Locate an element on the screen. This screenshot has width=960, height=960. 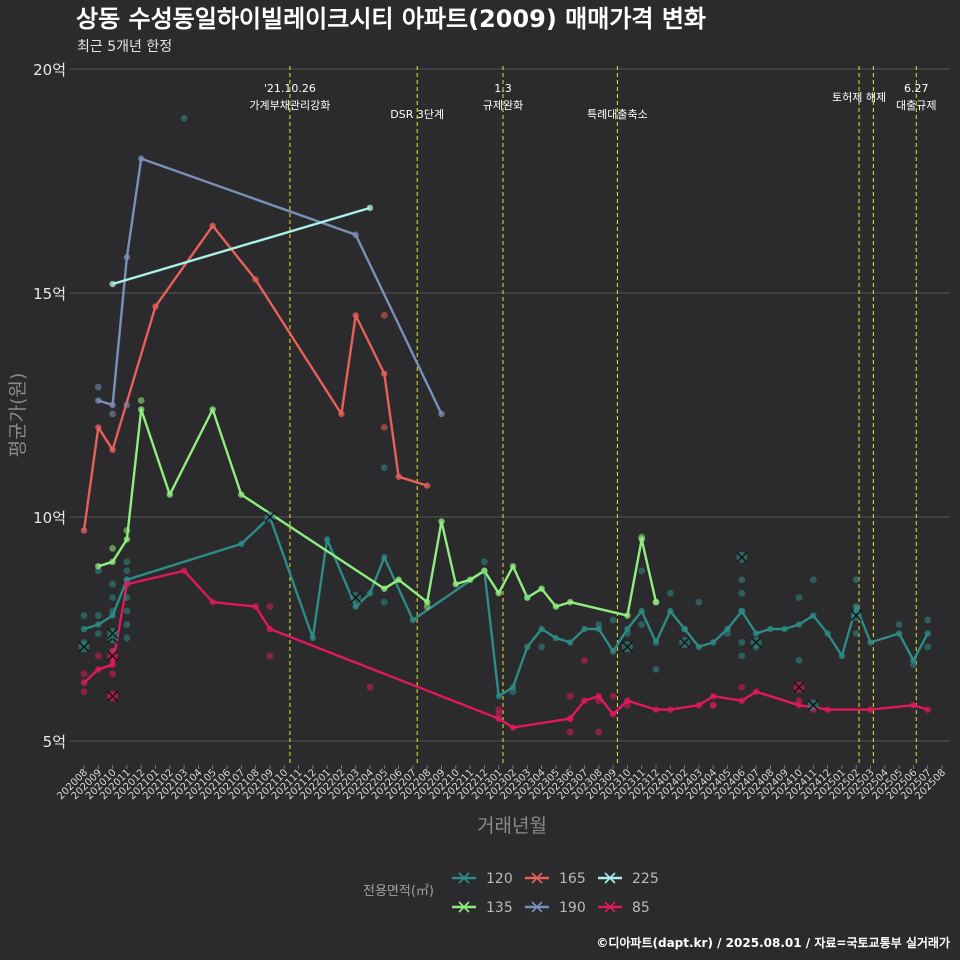
legend-title: 전용면적(㎡) is located at coordinates (398, 891).